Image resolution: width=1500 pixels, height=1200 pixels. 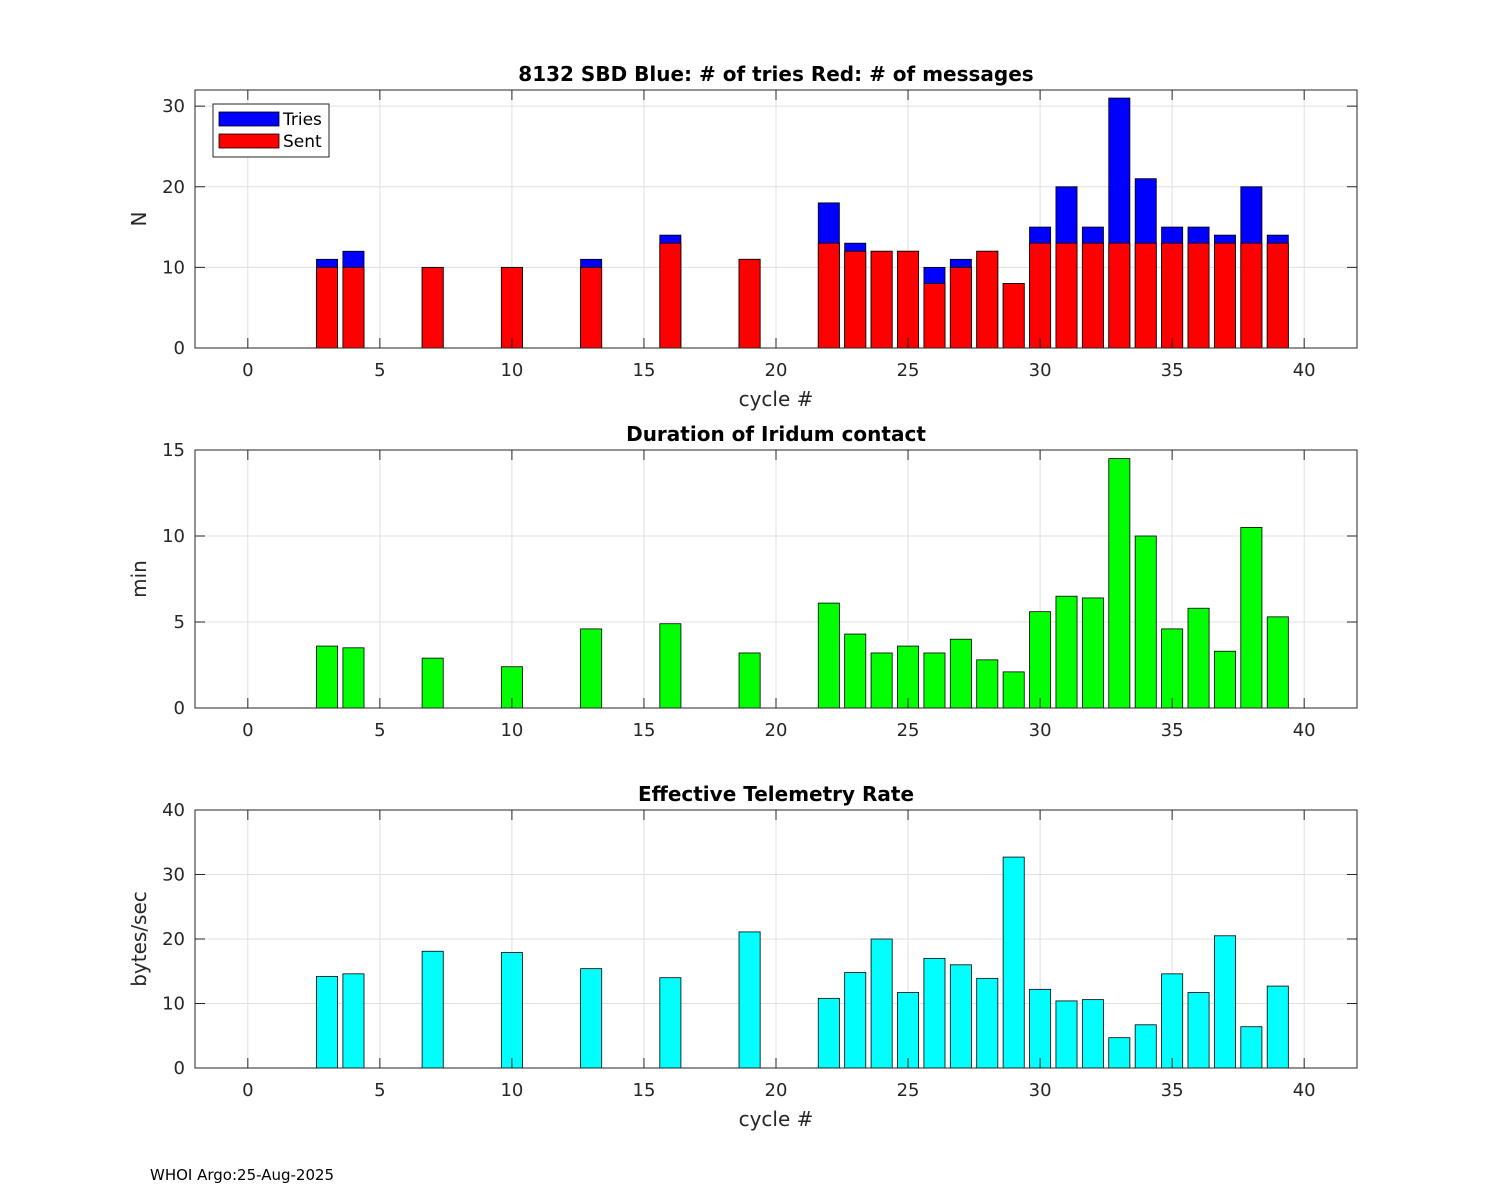 I want to click on legend-swatch-tries, so click(x=249, y=119).